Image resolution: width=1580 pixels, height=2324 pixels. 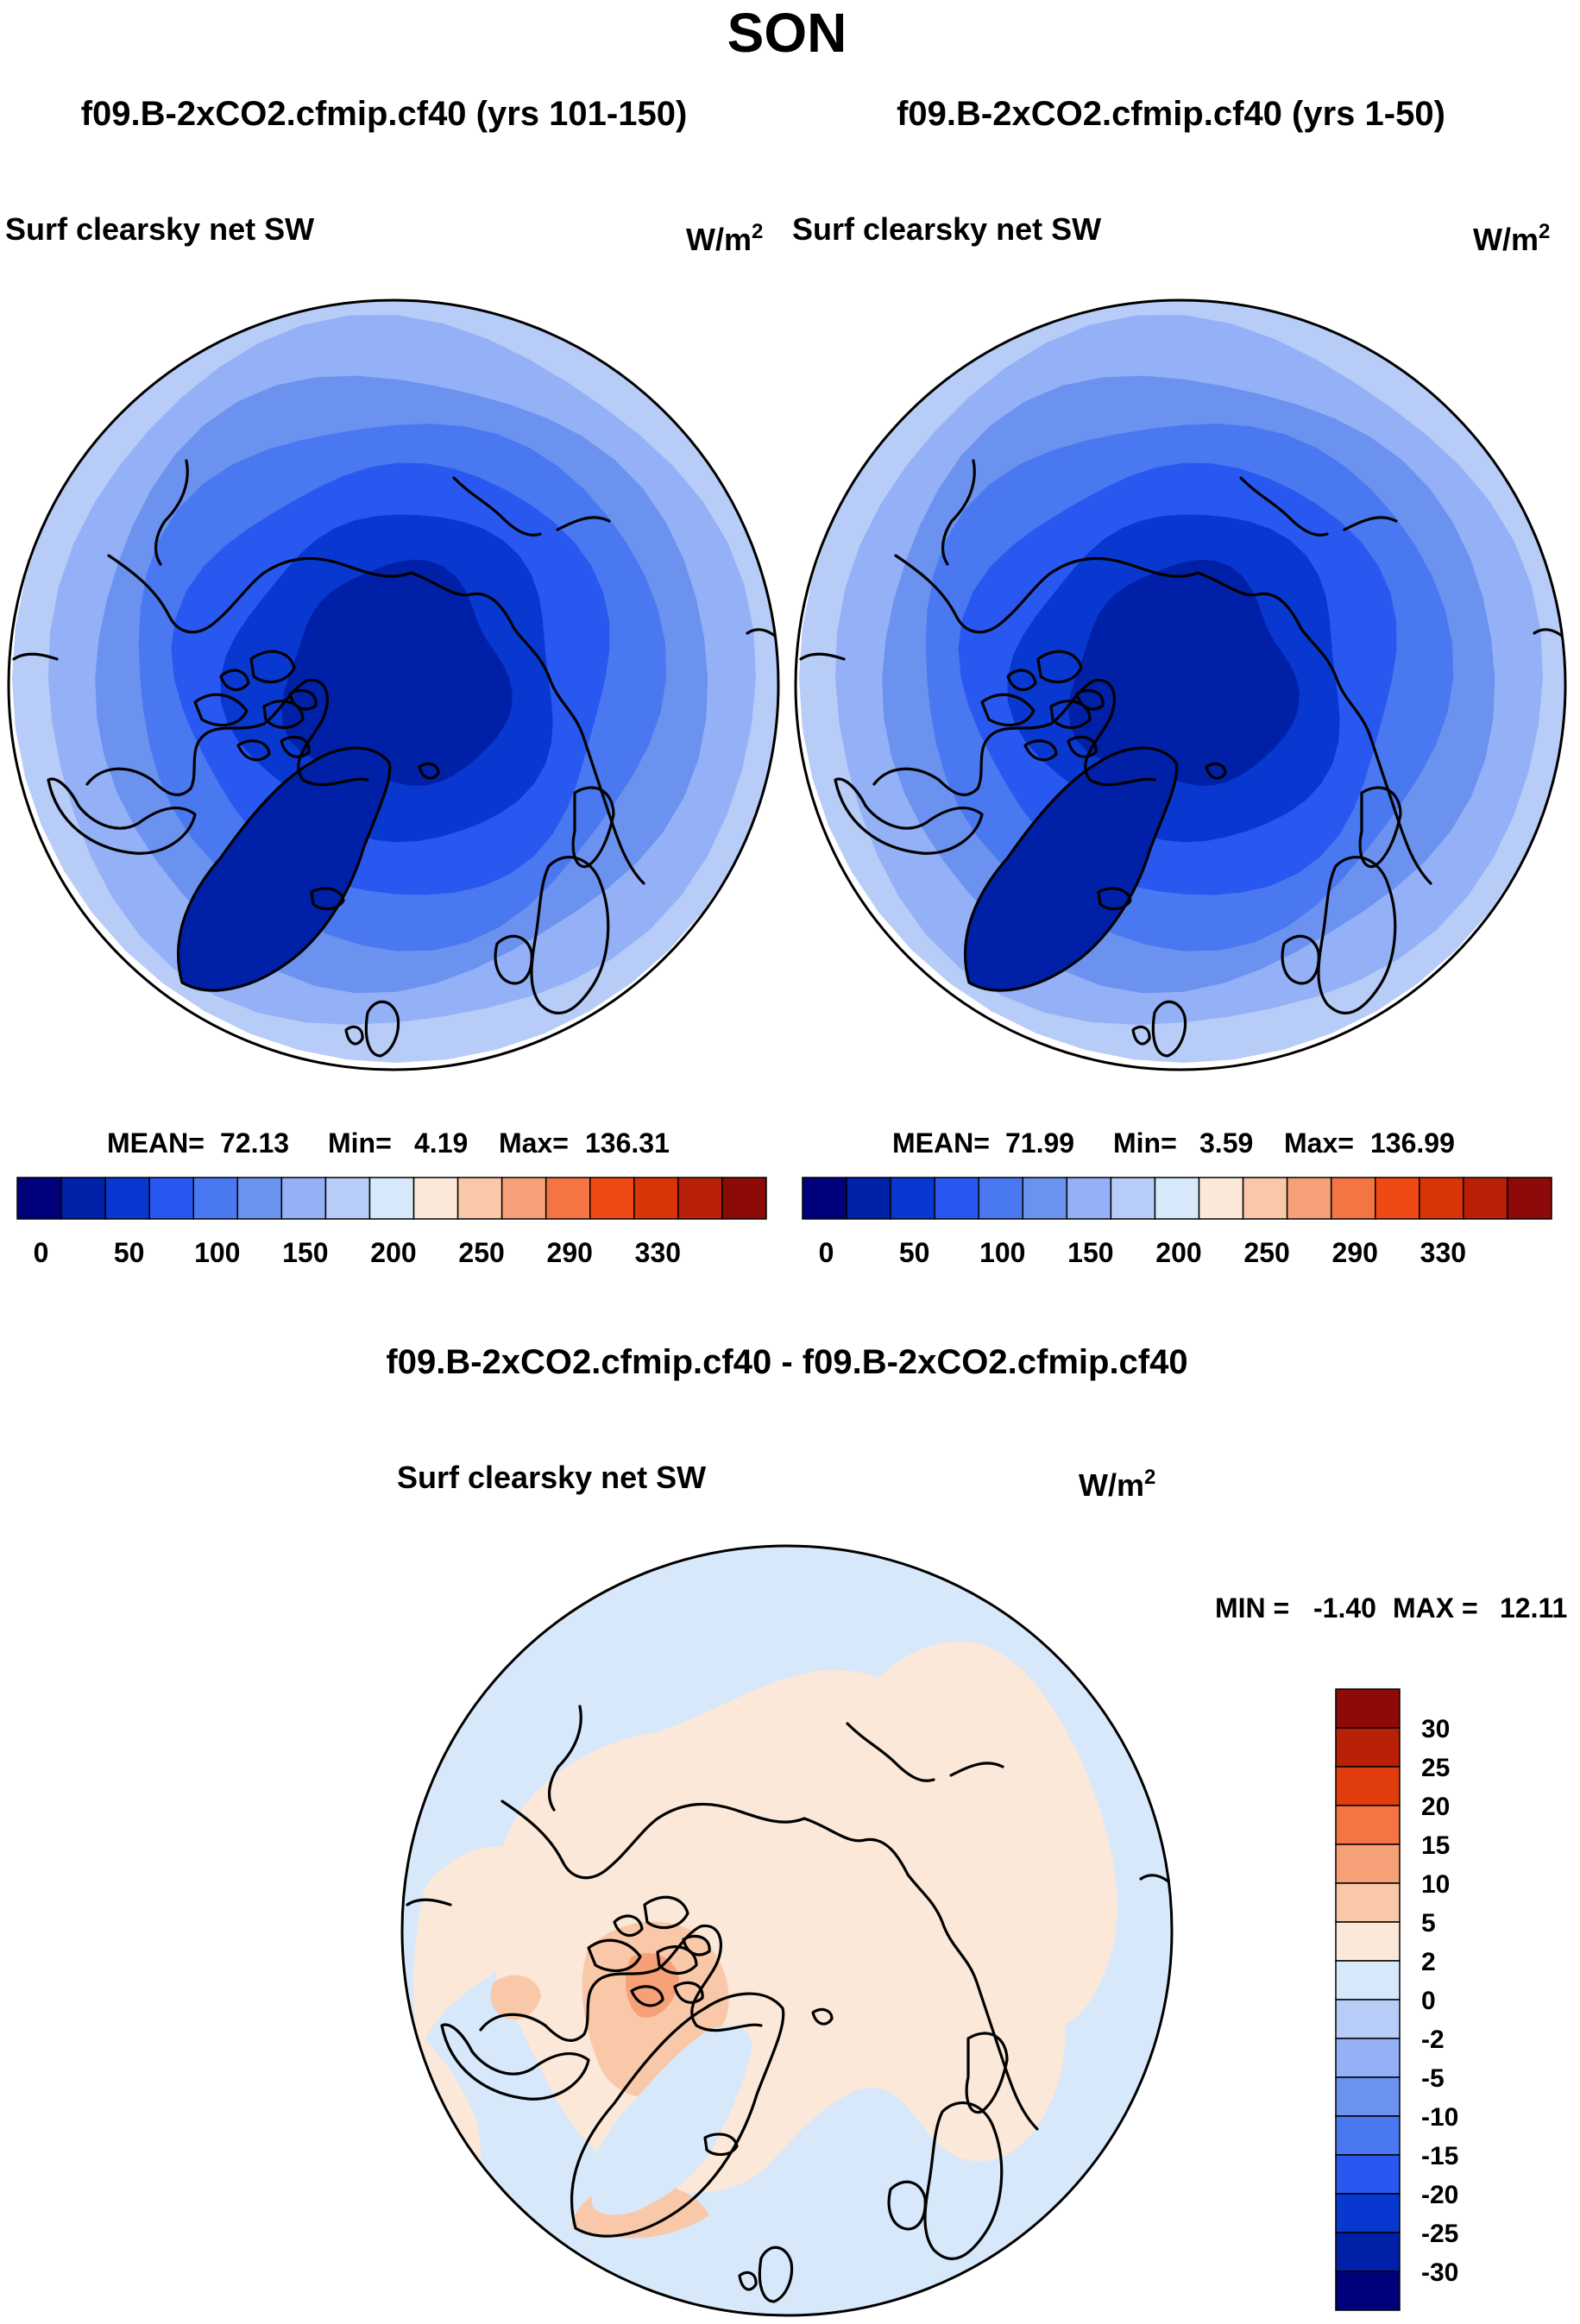 What do you see at coordinates (1178, 1253) in the screenshot?
I see `panel-b-colorbar-tick-label: 200` at bounding box center [1178, 1253].